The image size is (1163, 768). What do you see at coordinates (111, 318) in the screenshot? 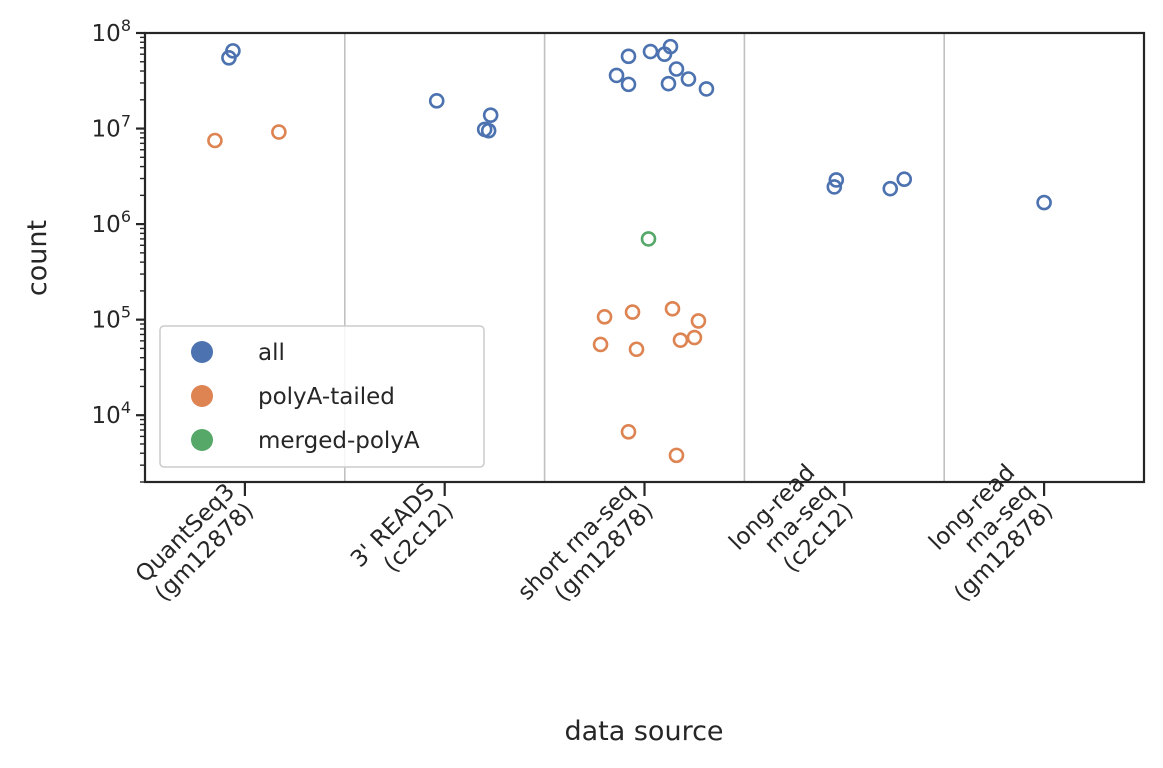
I see `y-tick-label: 10⁵` at bounding box center [111, 318].